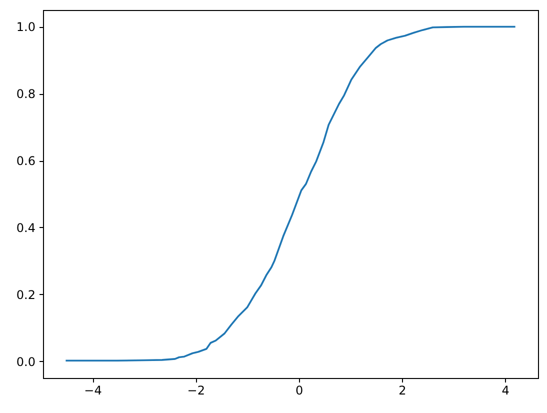 The image size is (547, 413). I want to click on x-tick-label: 4, so click(506, 391).